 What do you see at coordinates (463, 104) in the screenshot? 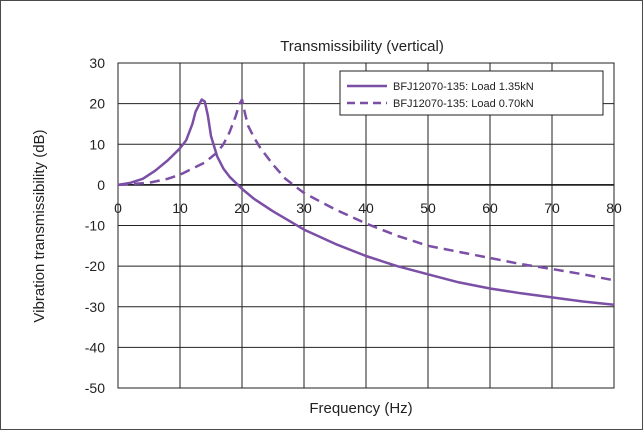
I see `legend-label-2: BFJ12070-135: Load 0.70kN` at bounding box center [463, 104].